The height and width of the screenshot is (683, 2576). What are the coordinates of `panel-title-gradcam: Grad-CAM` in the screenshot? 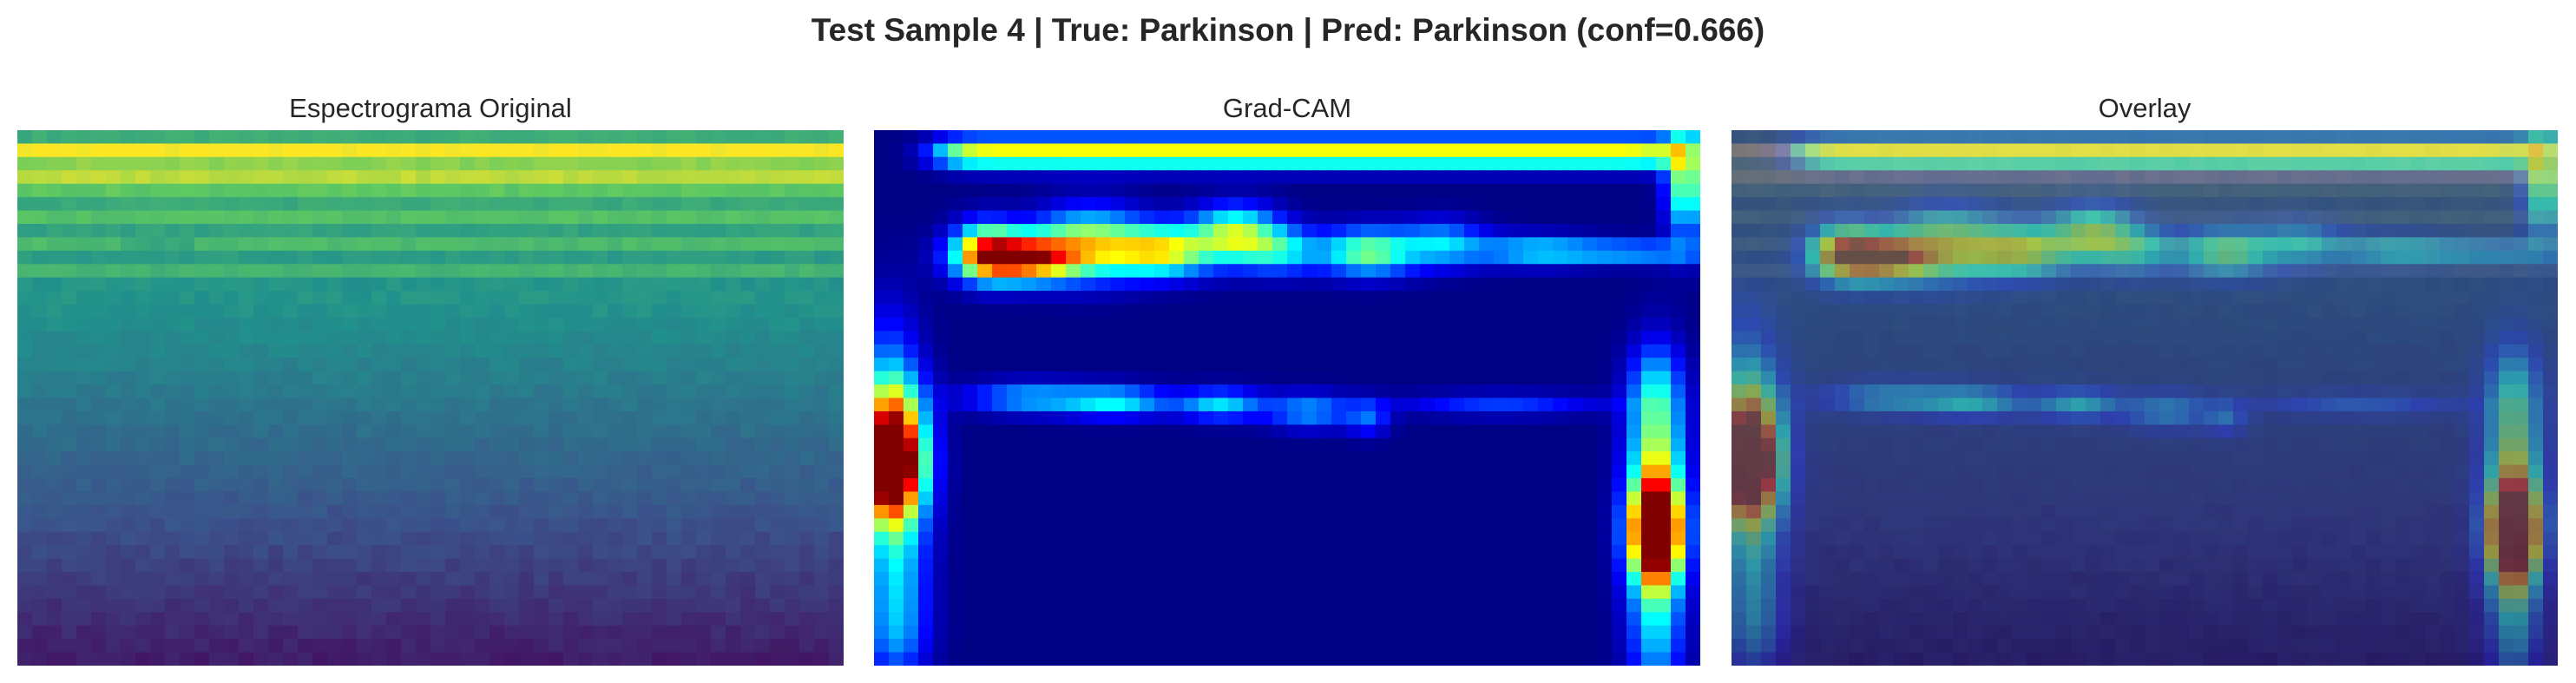 It's located at (1287, 108).